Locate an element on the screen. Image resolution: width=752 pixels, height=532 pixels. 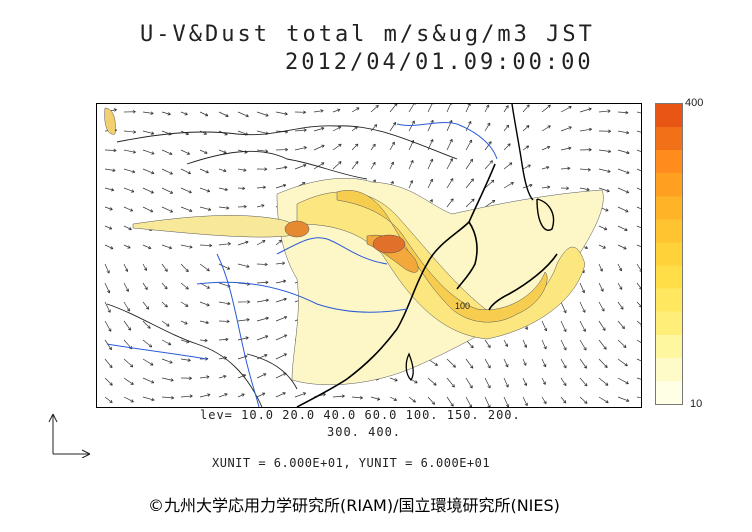
river-amur is located at coordinates (447, 141).